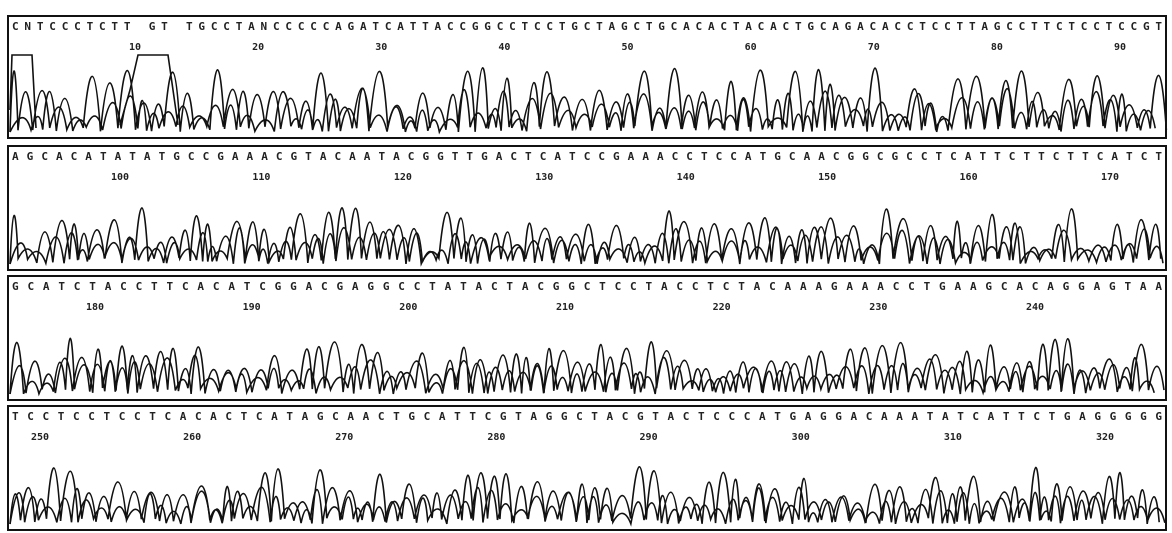 The width and height of the screenshot is (1172, 533). Describe the element at coordinates (1110, 177) in the screenshot. I see `base-position: 170` at that location.